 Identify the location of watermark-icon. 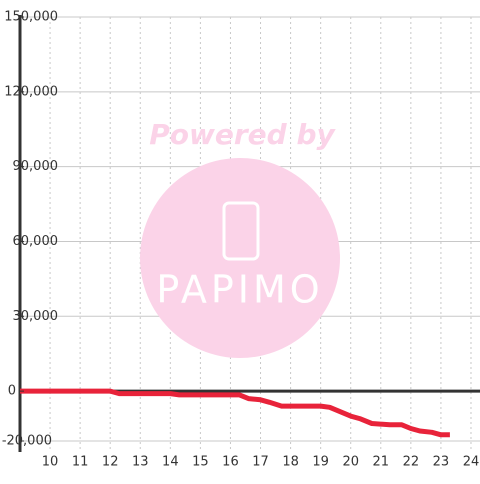
(241, 231).